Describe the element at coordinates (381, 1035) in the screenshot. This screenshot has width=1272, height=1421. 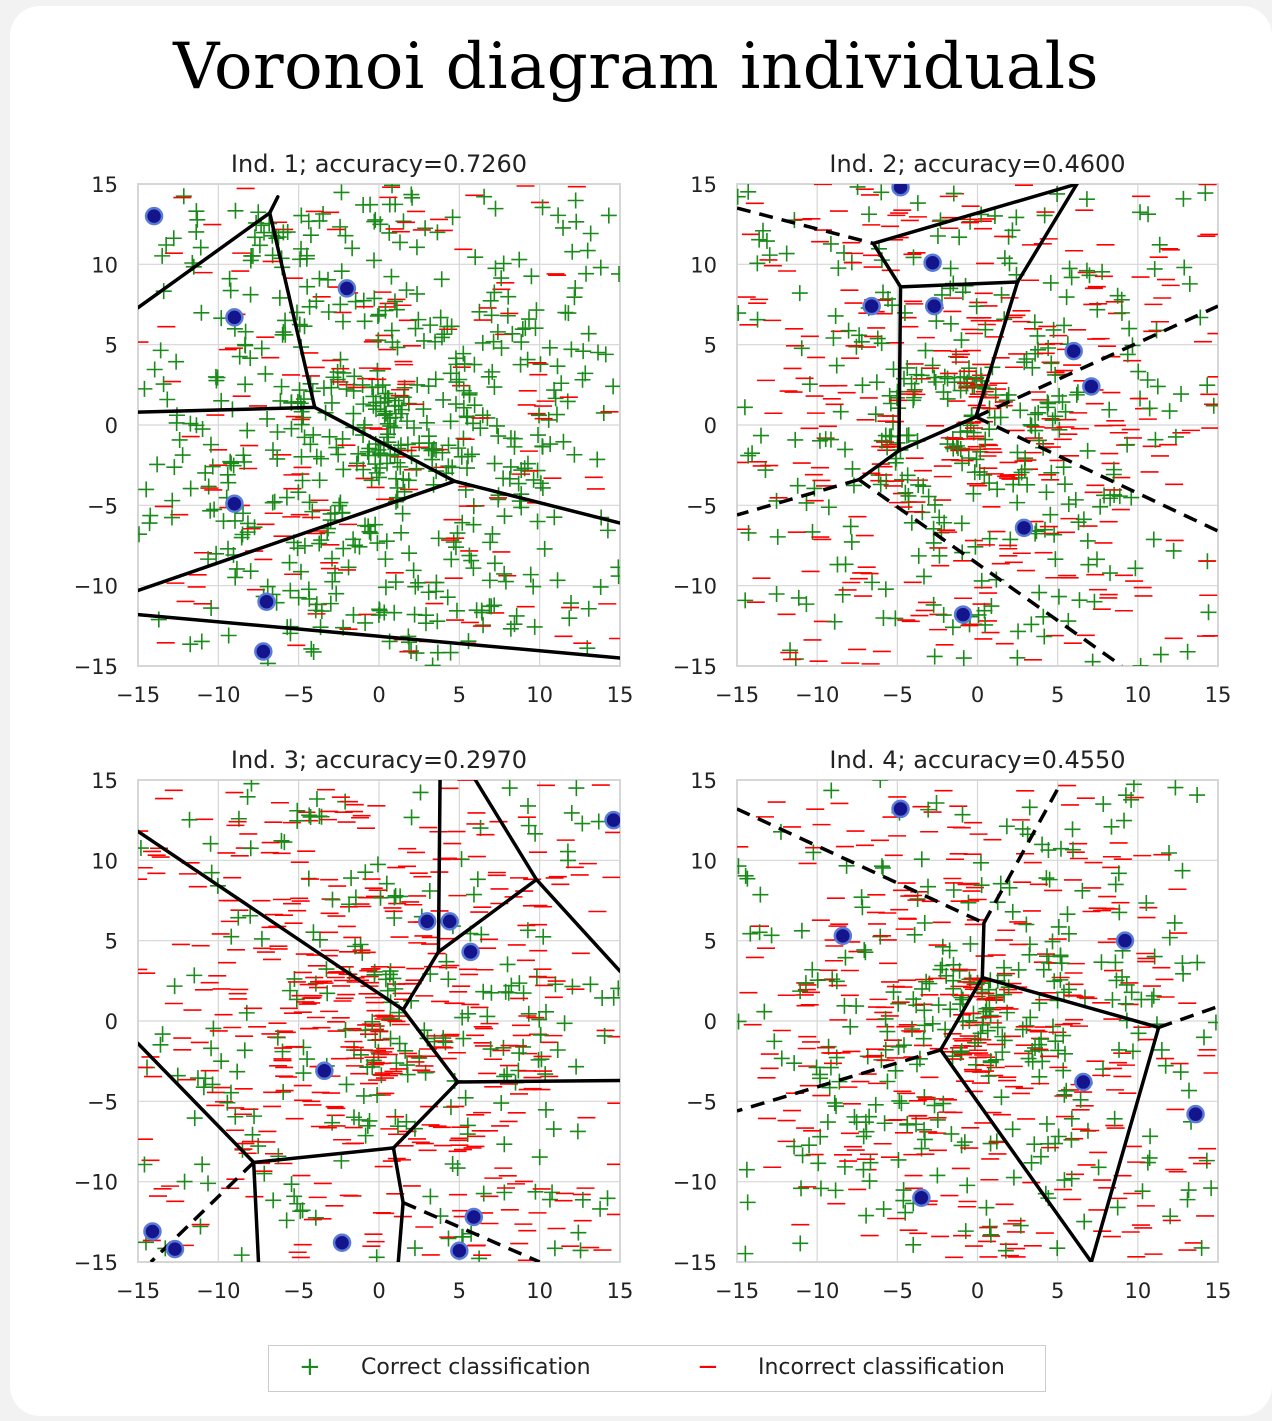
I see `center-layer` at that location.